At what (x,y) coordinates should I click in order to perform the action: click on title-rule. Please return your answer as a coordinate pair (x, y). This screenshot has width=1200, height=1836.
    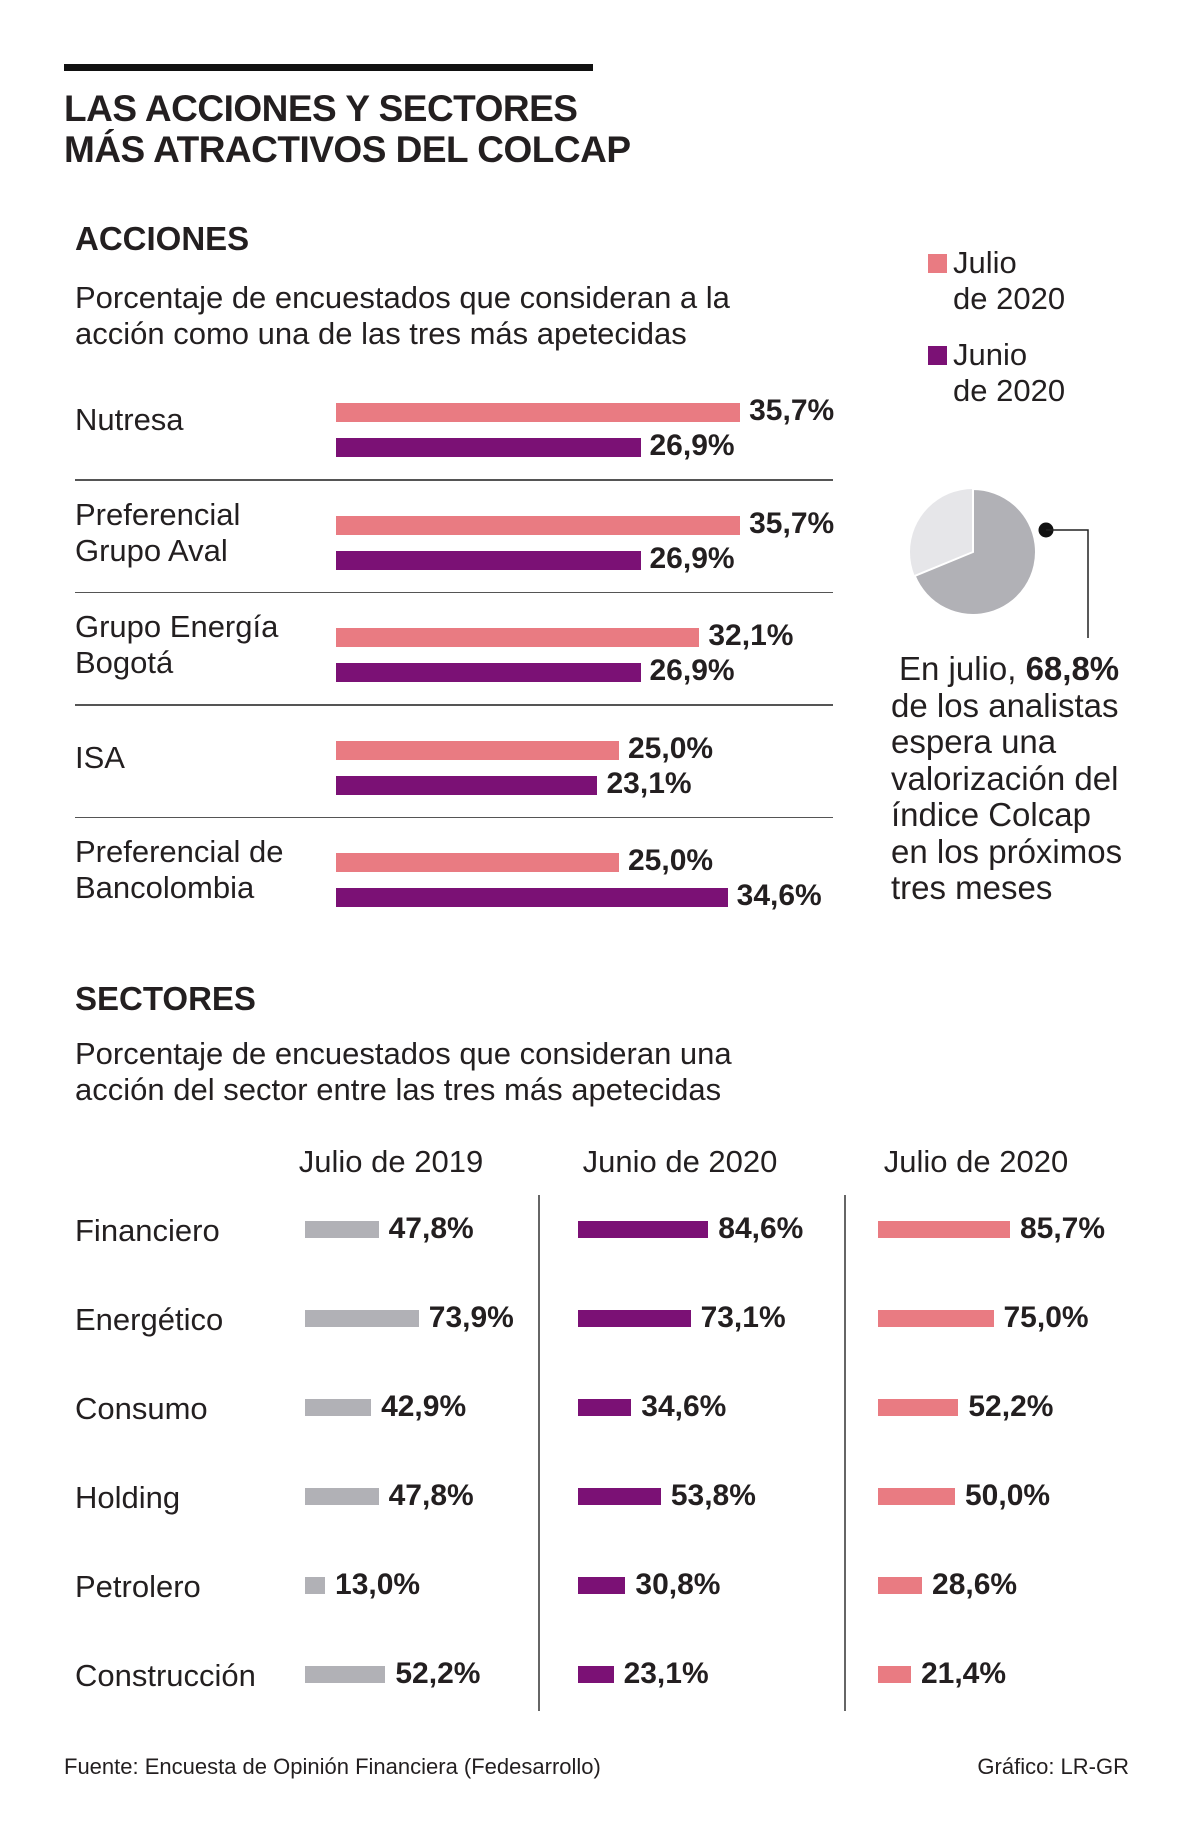
    Looking at the image, I should click on (328, 67).